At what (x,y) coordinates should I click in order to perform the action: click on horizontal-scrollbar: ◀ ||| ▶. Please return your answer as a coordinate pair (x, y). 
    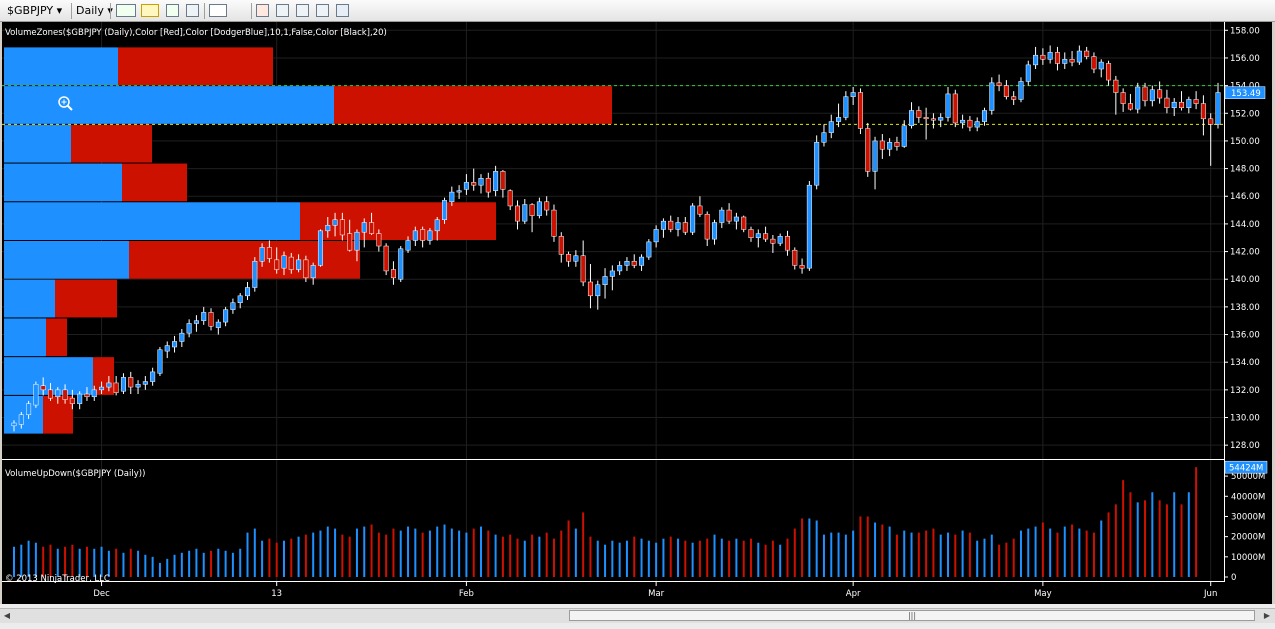
    Looking at the image, I should click on (637, 615).